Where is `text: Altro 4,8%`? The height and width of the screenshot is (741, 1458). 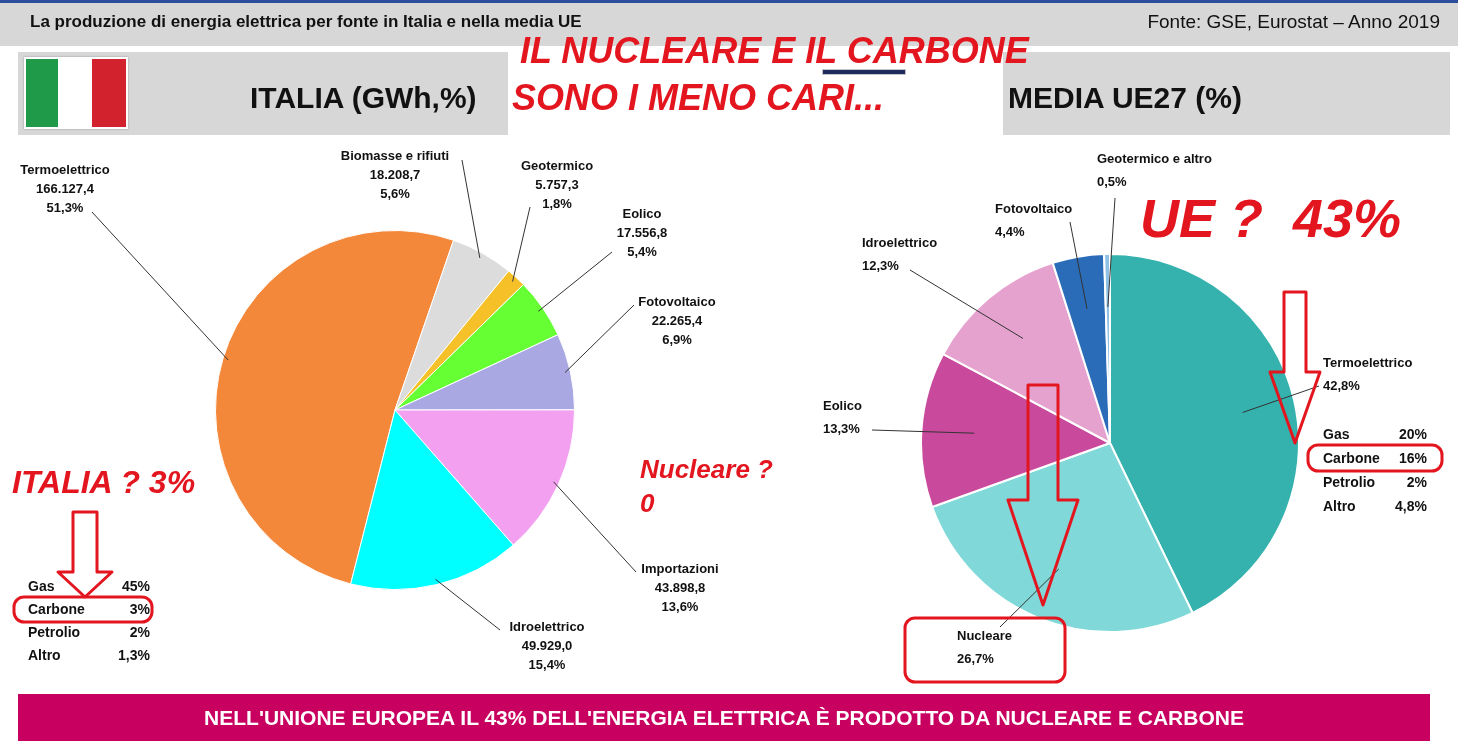 text: Altro 4,8% is located at coordinates (1375, 506).